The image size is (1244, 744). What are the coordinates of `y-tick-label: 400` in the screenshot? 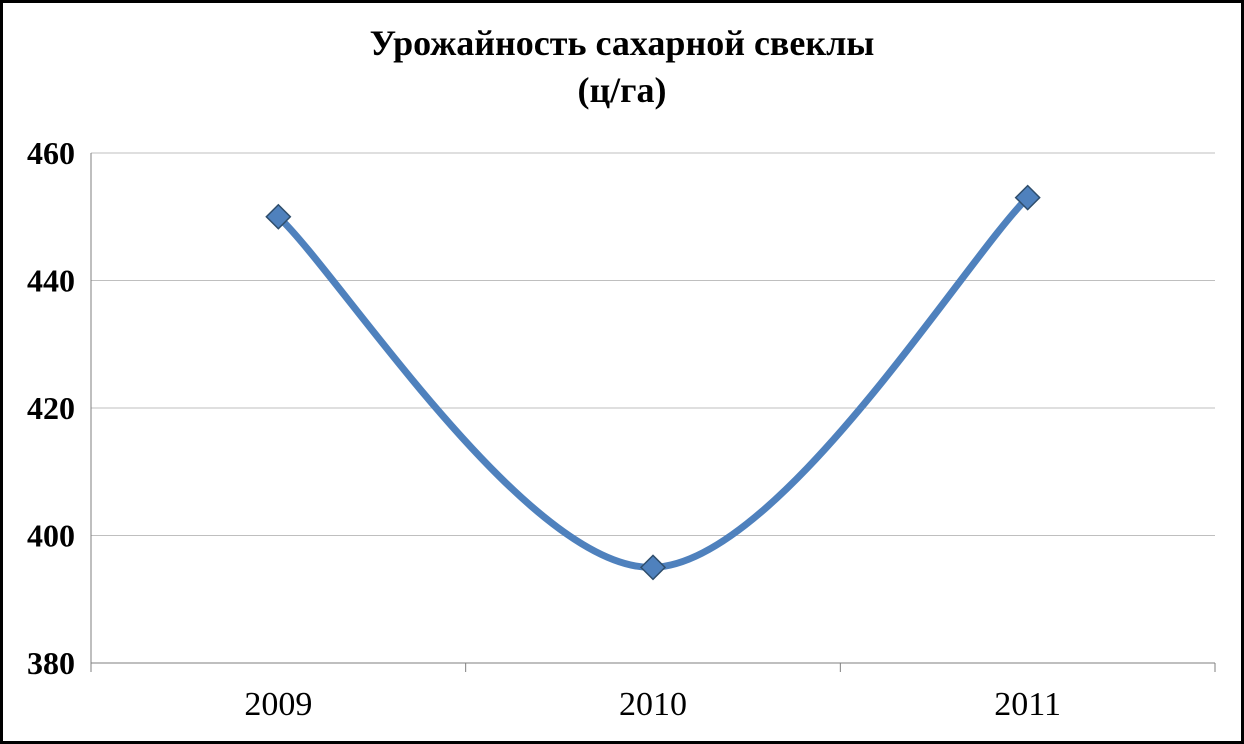 It's located at (51, 536).